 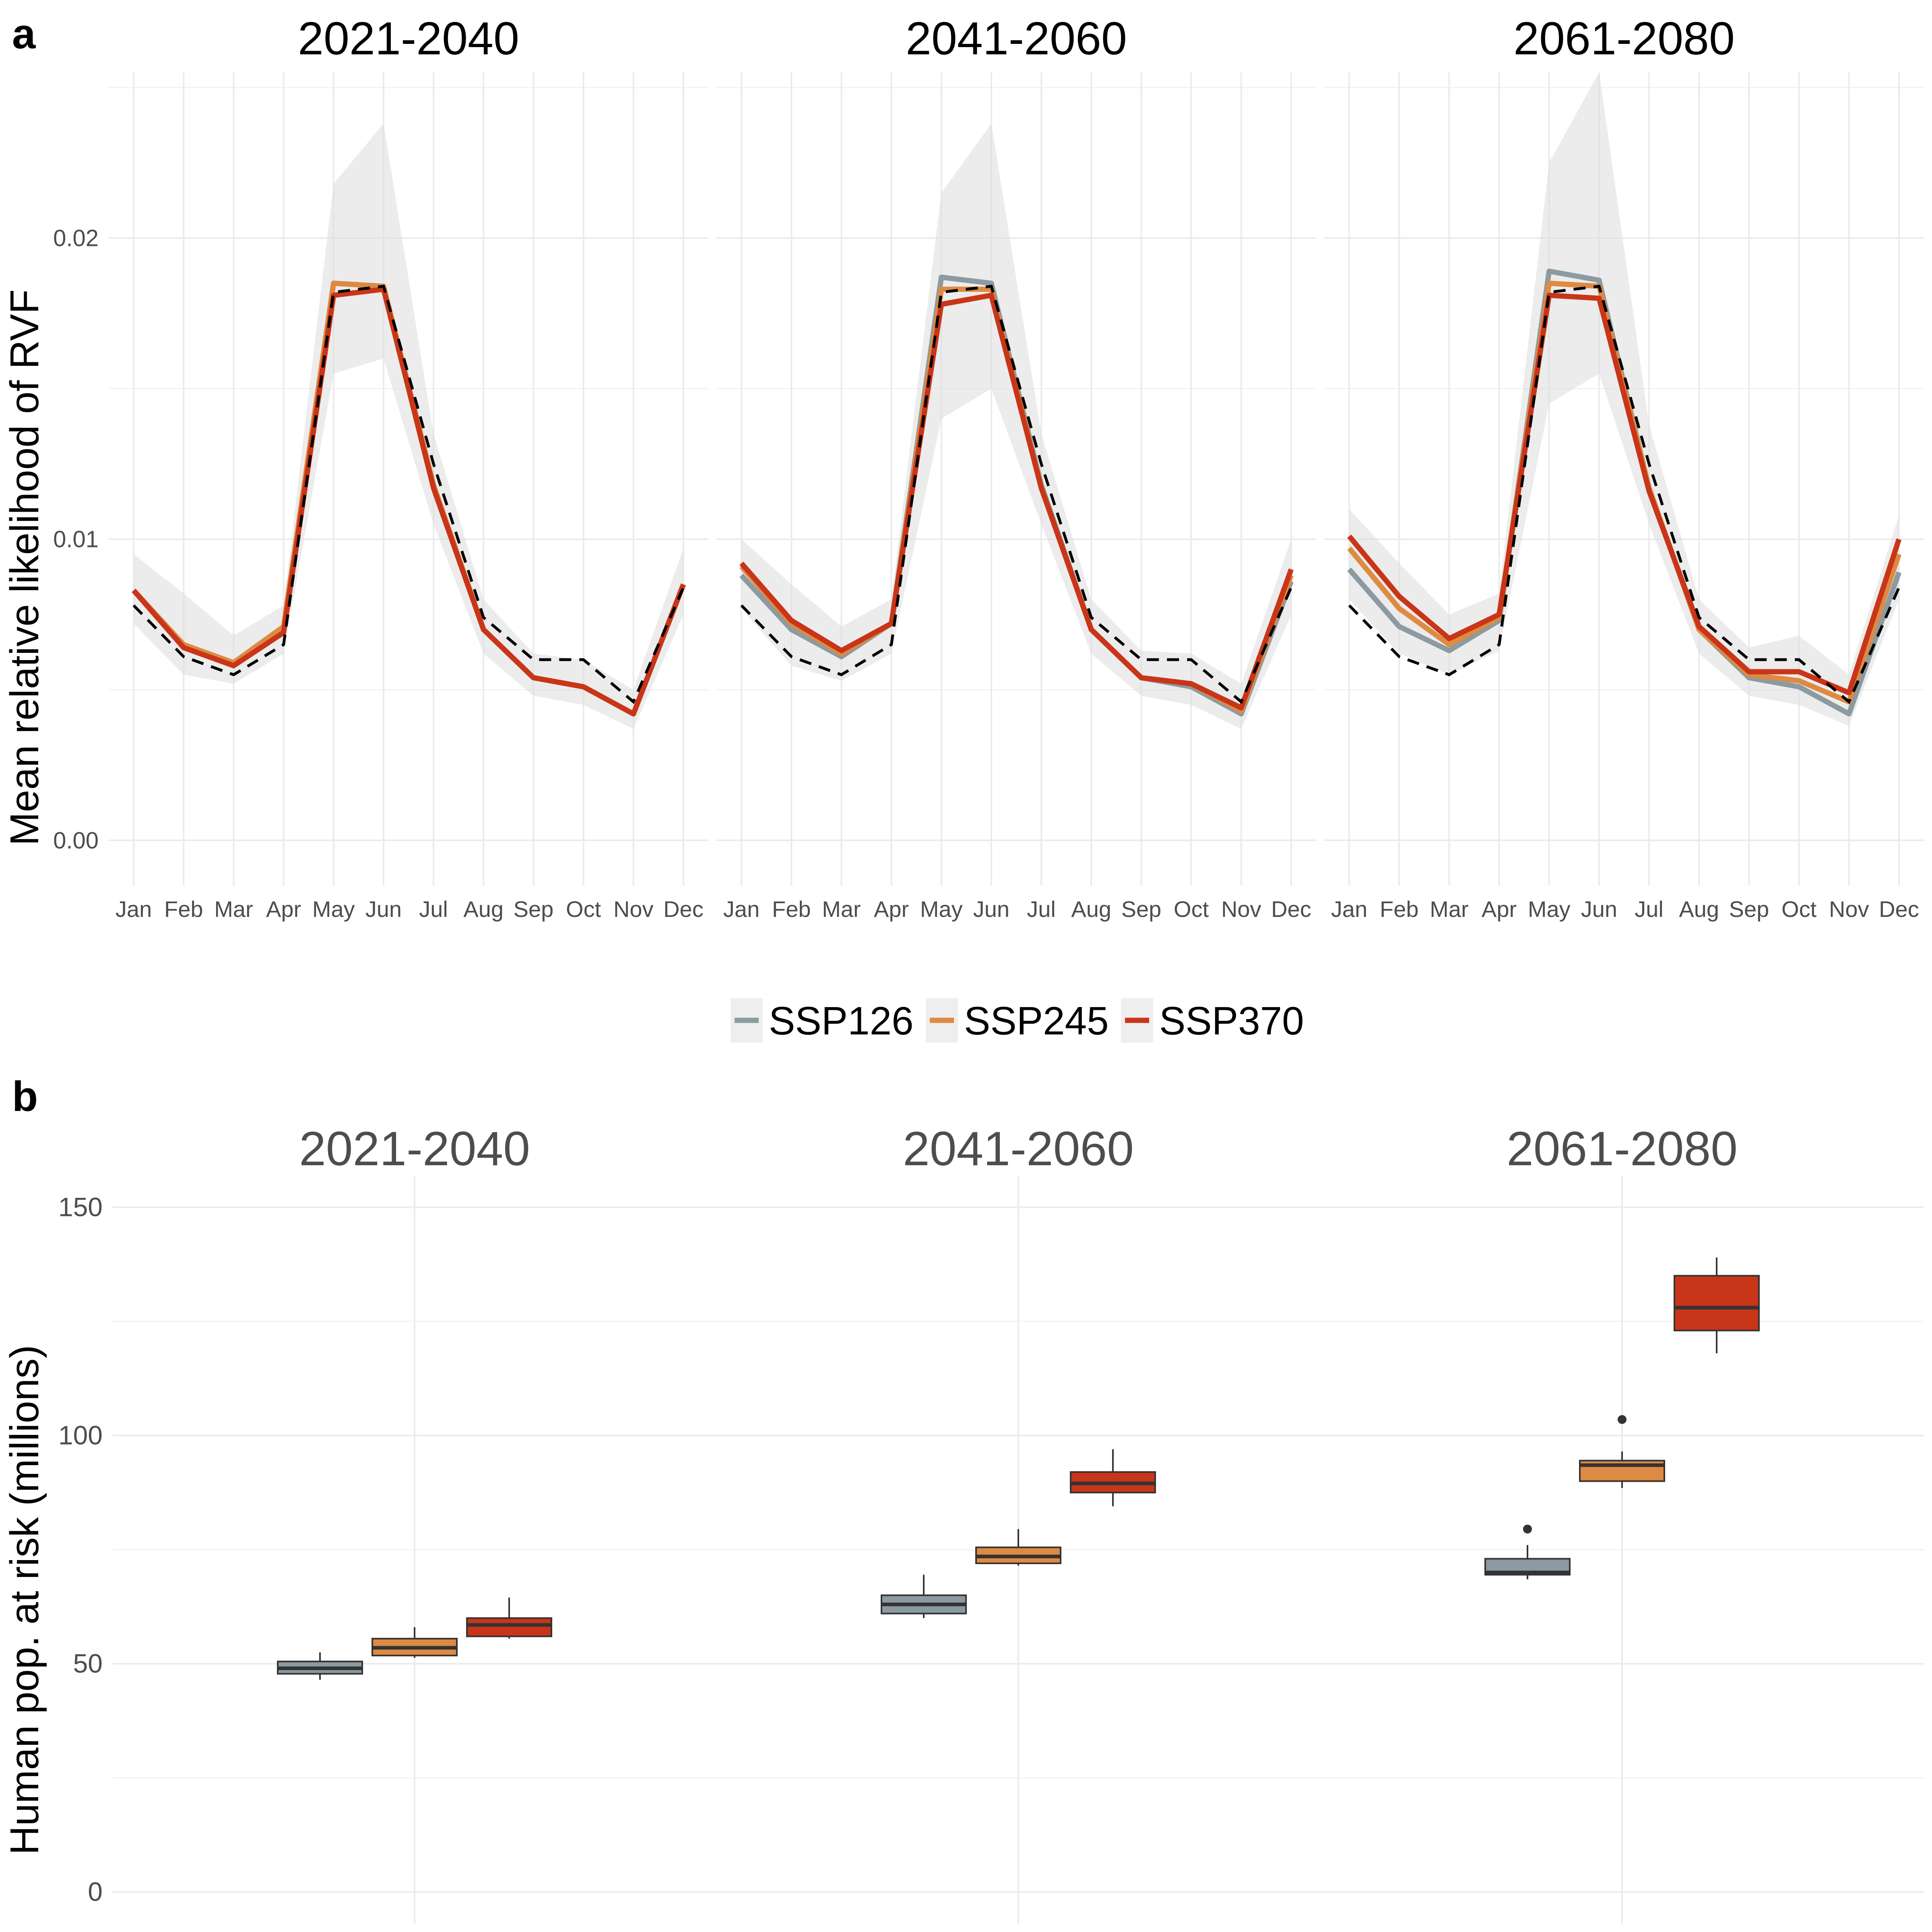 I want to click on y-tick-label: 100, so click(x=80, y=1435).